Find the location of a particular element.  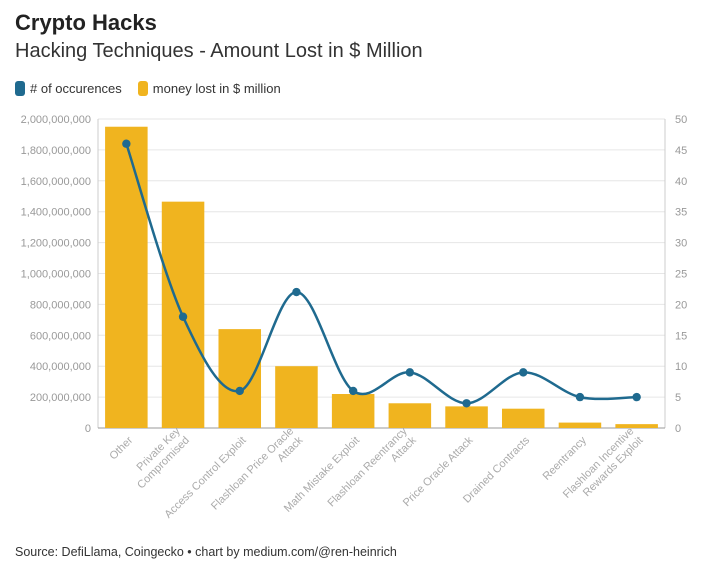

y-right-tick-label: 10 is located at coordinates (681, 367).